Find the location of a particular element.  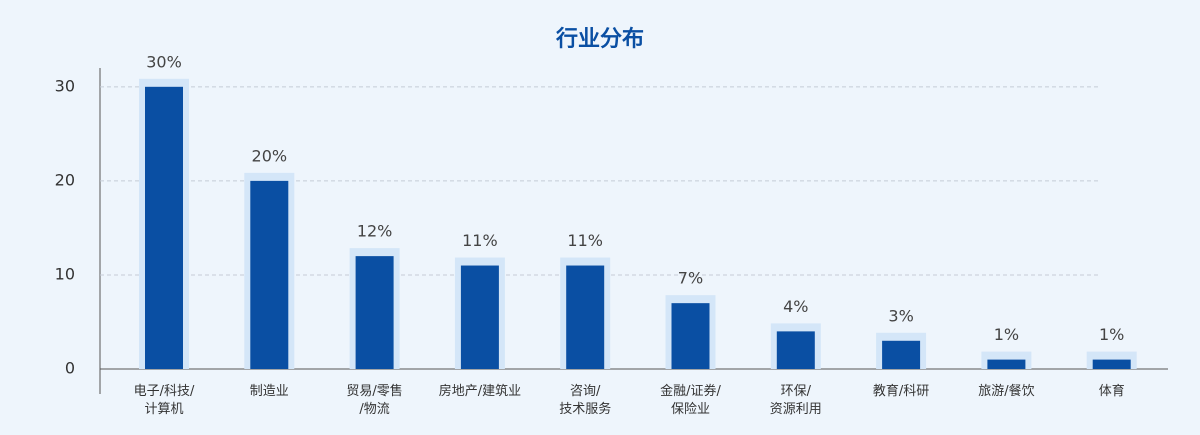

x-tick-label: 咨询/技术服务 is located at coordinates (585, 400).